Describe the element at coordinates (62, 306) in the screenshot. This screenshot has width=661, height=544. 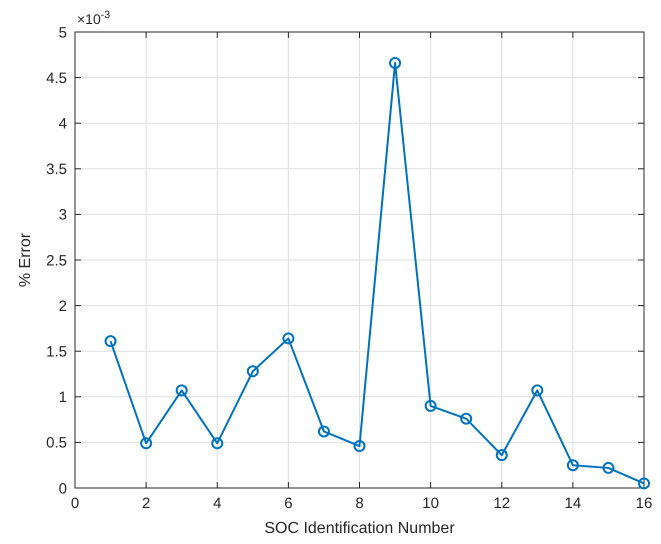
I see `y-tick-label: 2` at that location.